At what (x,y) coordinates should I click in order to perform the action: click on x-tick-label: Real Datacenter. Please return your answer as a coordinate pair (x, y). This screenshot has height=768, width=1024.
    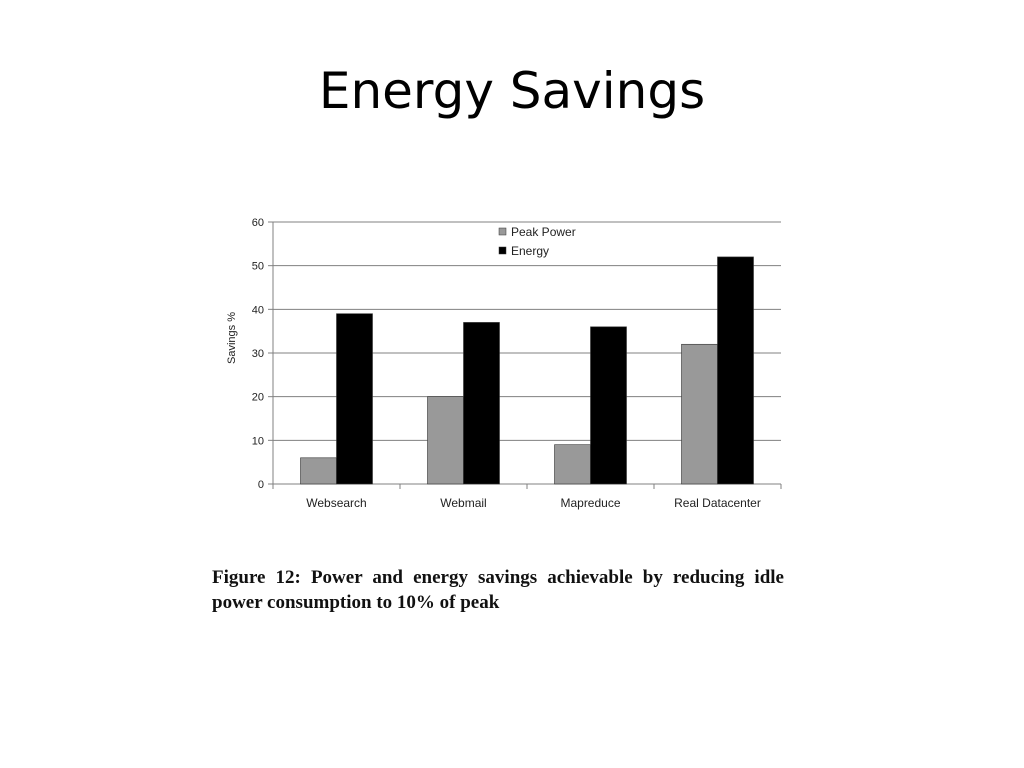
    Looking at the image, I should click on (717, 503).